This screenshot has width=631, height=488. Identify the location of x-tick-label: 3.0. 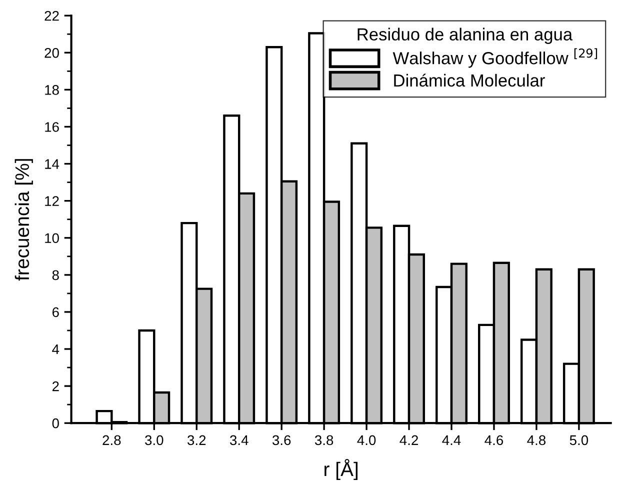
(154, 440).